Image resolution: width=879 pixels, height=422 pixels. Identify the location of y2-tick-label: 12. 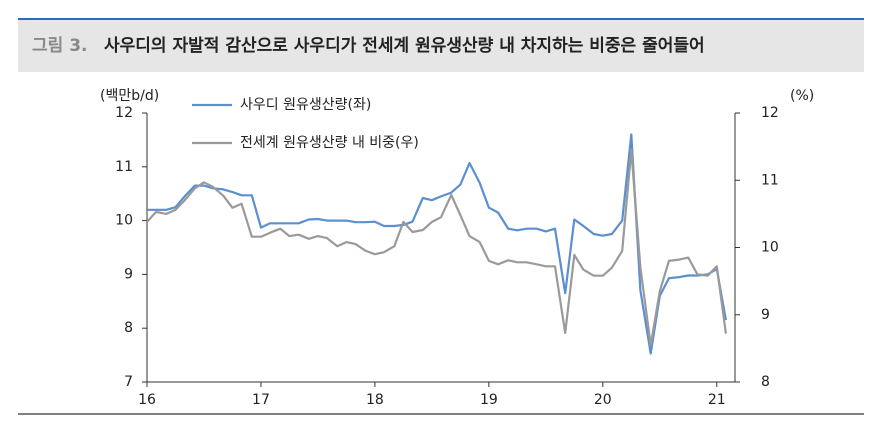
(770, 113).